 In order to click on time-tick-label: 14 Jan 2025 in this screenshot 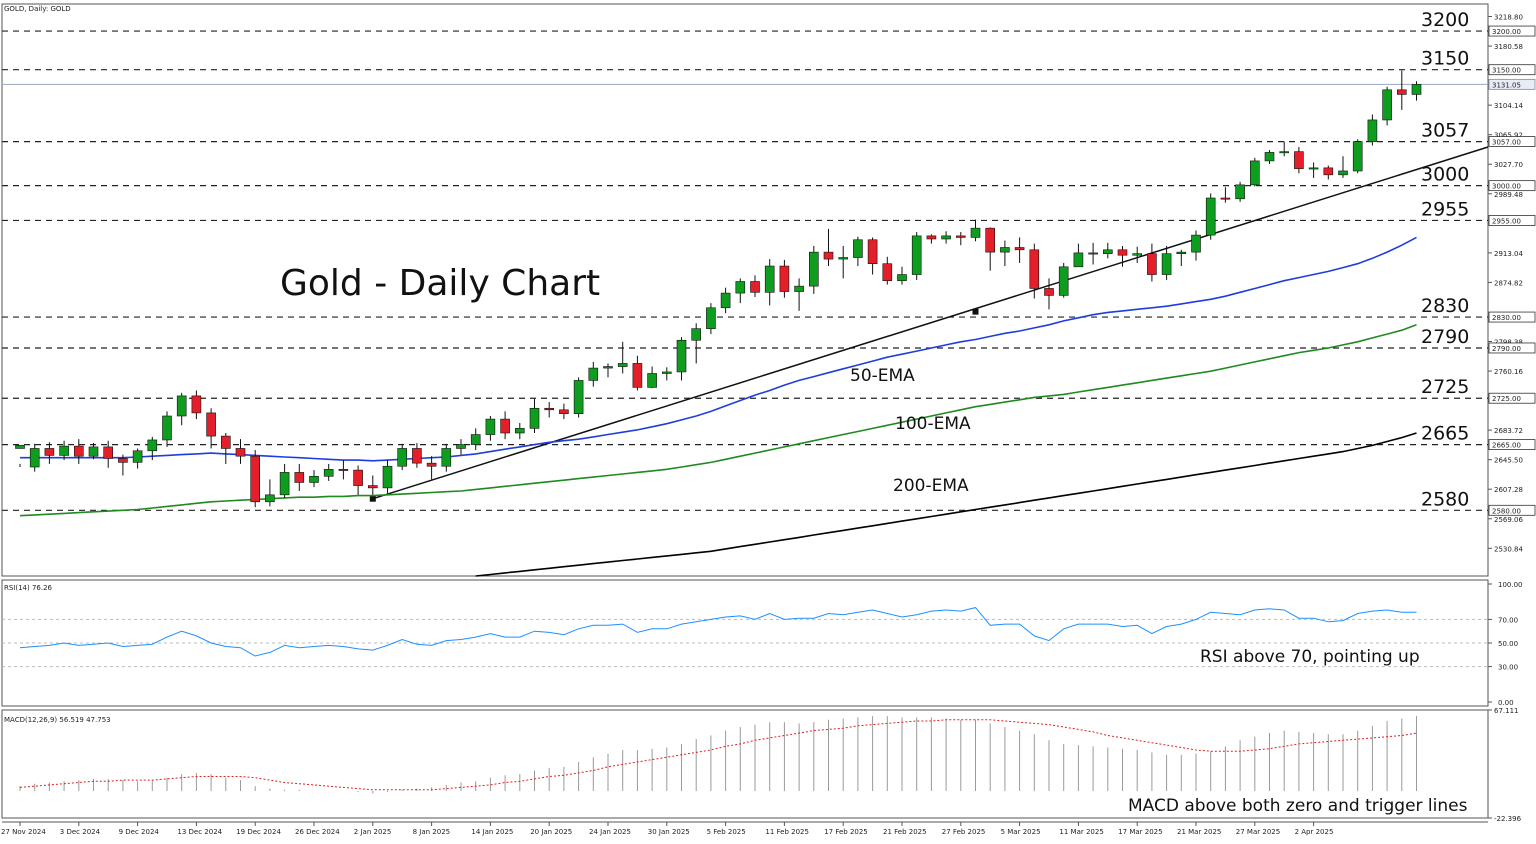, I will do `click(492, 832)`.